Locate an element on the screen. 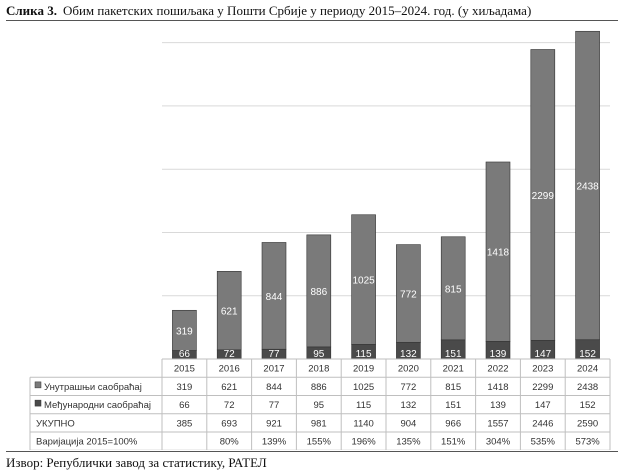  source-rule is located at coordinates (312, 451).